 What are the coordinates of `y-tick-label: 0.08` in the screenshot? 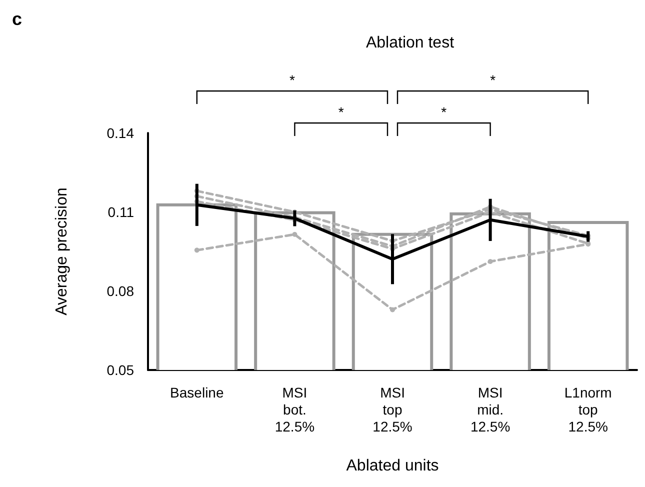 It's located at (120, 291).